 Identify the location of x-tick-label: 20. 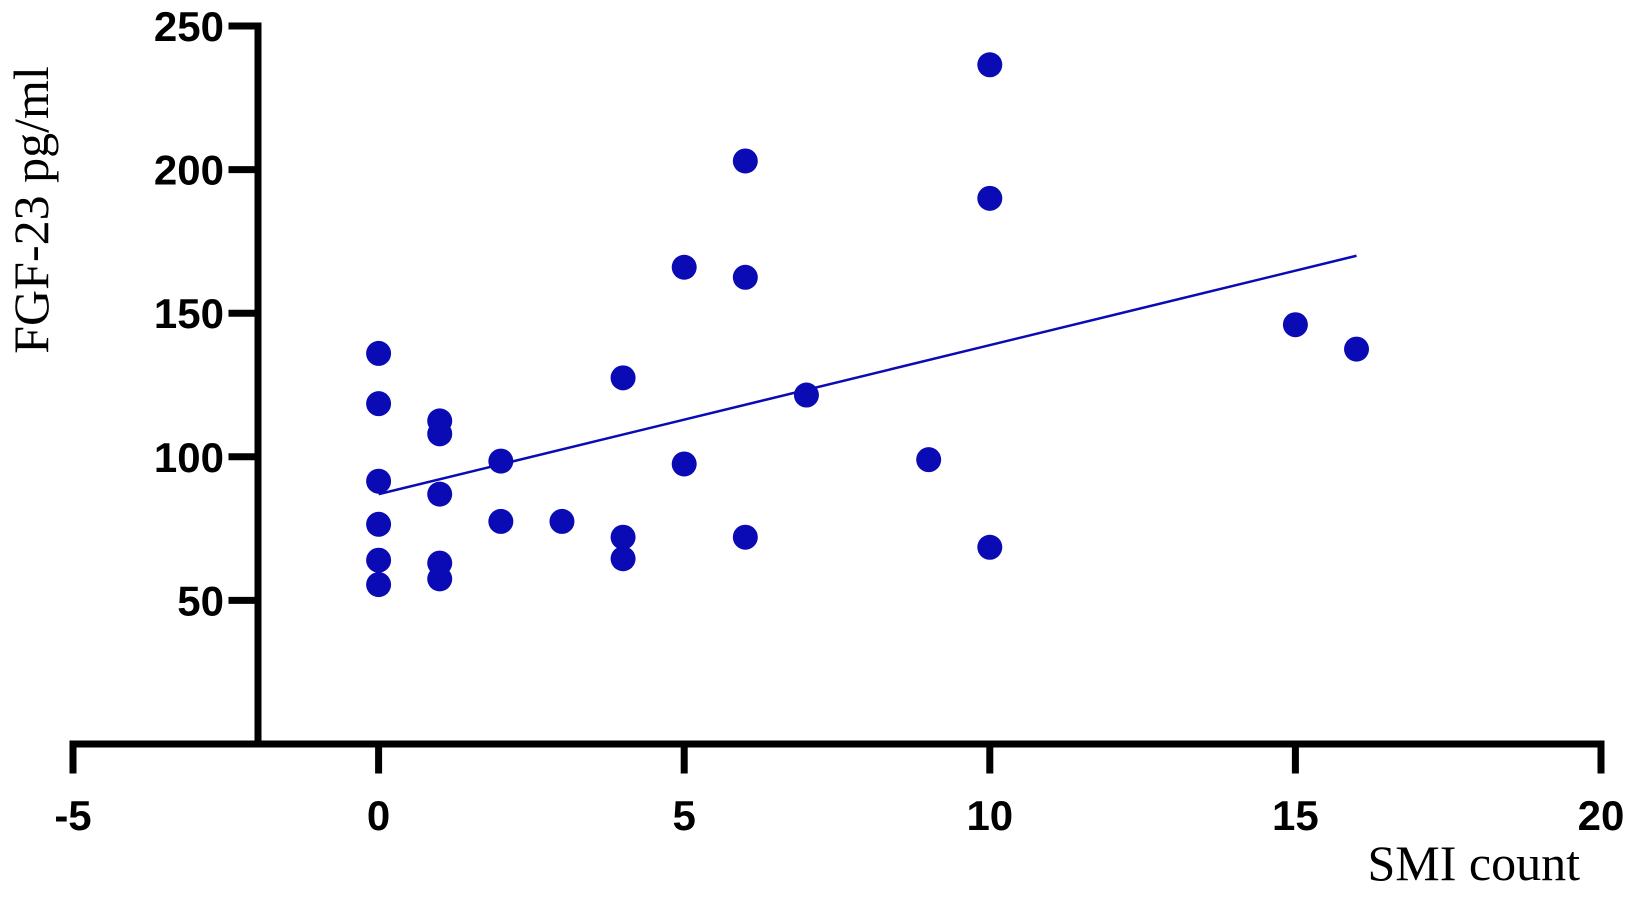
(1601, 815).